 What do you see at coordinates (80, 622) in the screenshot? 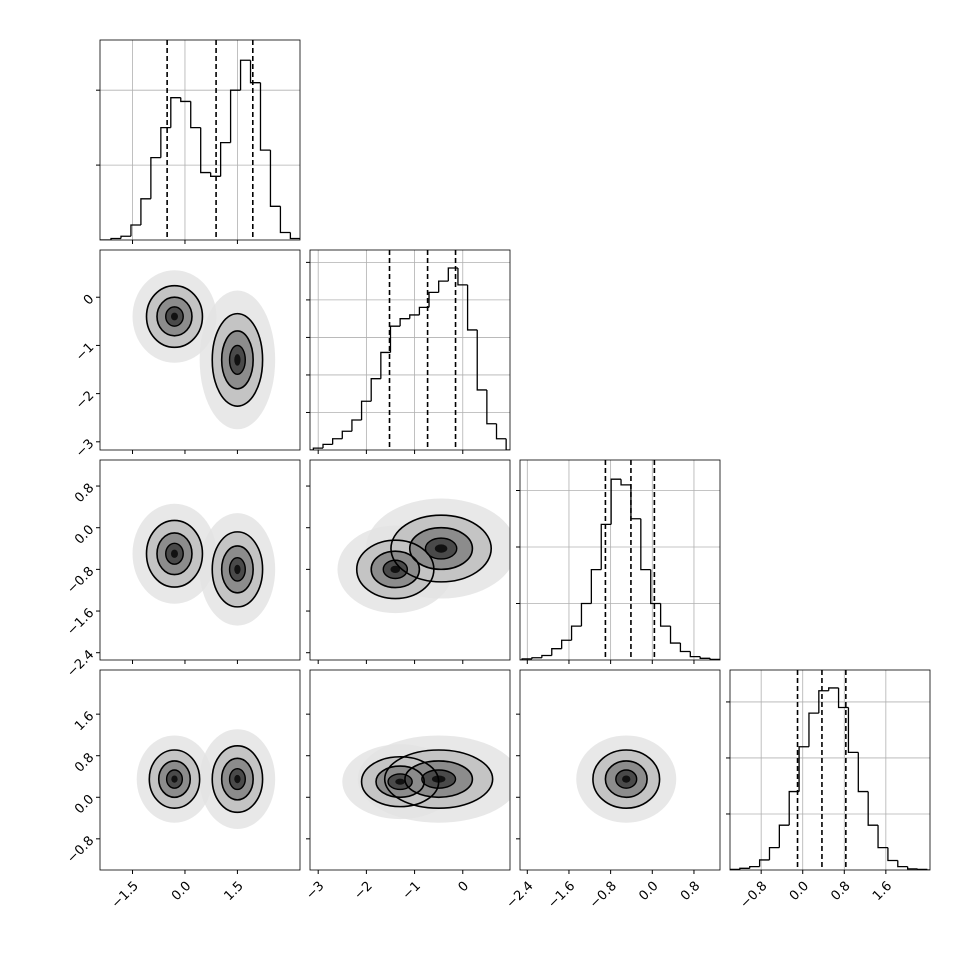
I see `y-tick-label: −1.6` at bounding box center [80, 622].